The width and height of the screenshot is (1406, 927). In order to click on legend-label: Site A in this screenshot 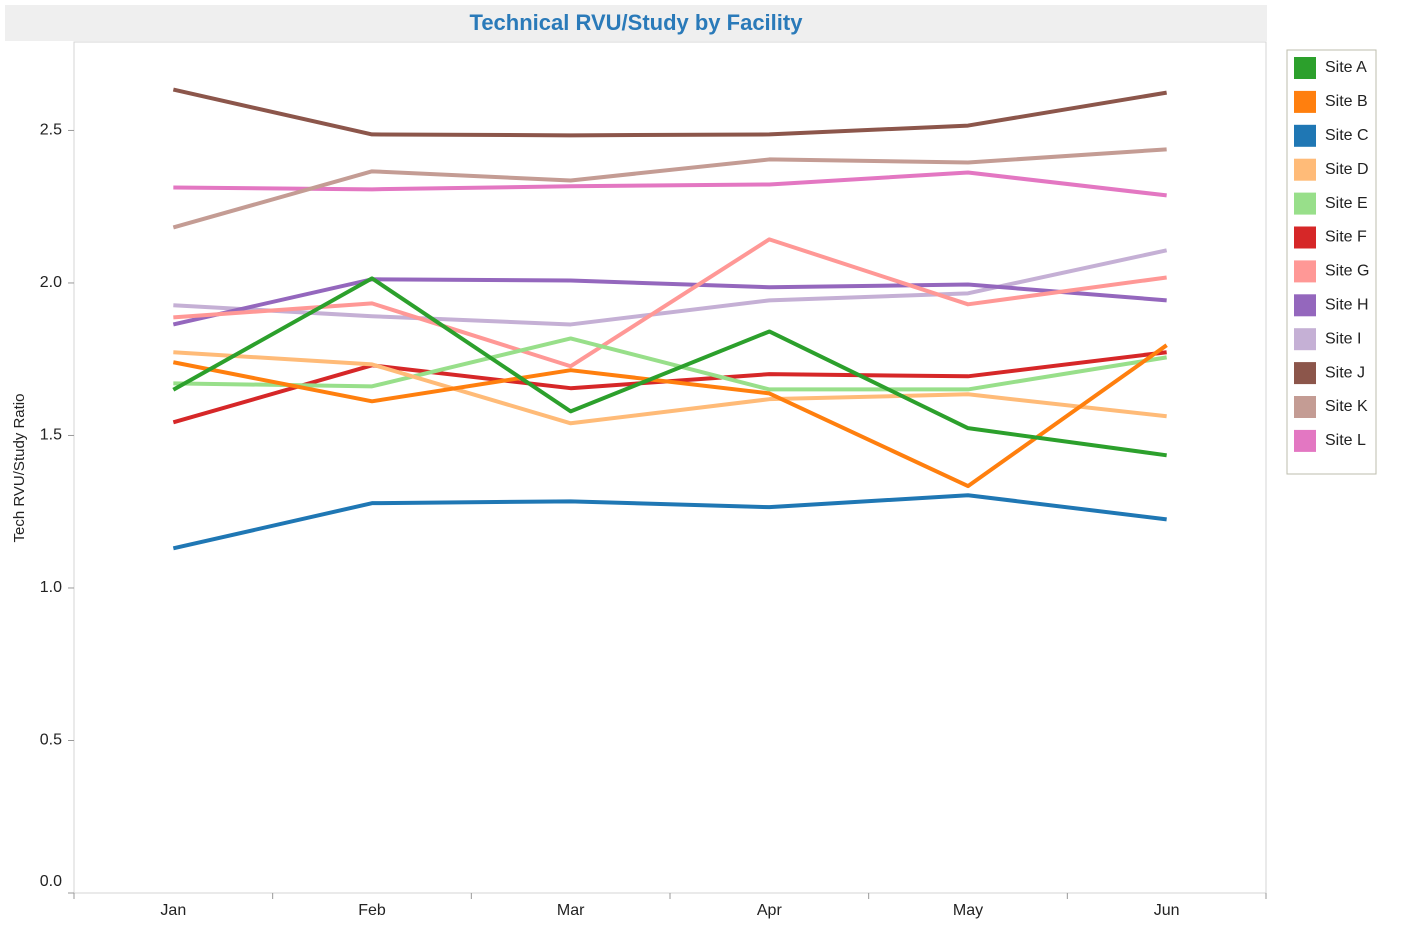, I will do `click(1346, 67)`.